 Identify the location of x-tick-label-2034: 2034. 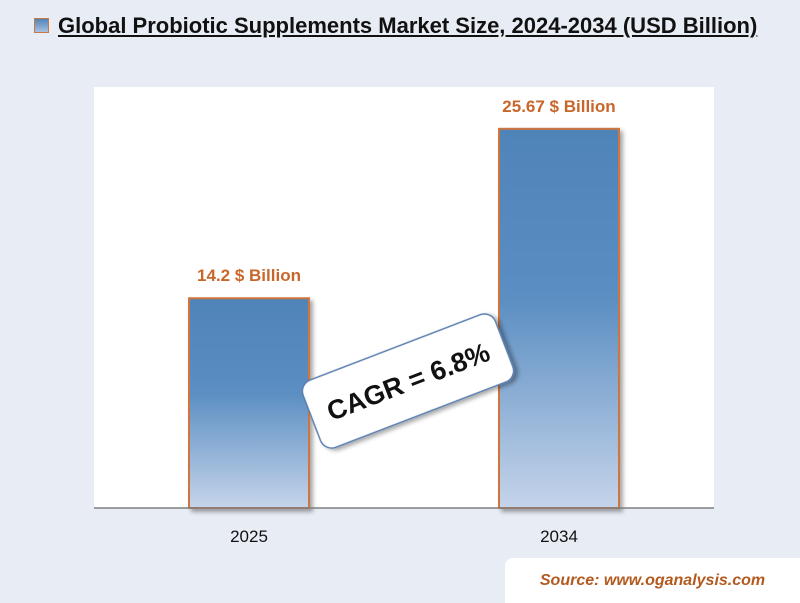
(559, 536).